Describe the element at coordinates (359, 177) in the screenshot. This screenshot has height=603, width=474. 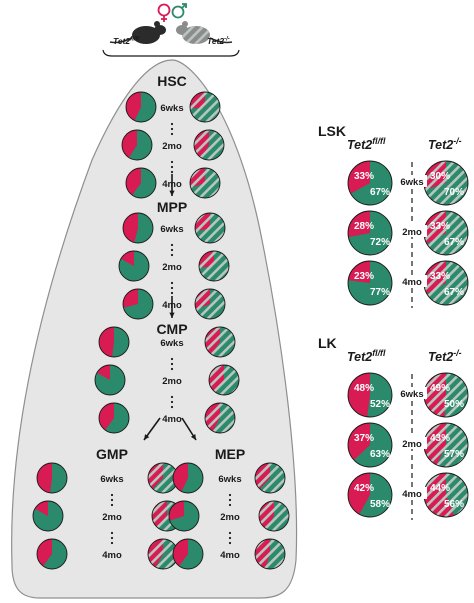
I see `pie-lsk-wt-0-red-wedge` at that location.